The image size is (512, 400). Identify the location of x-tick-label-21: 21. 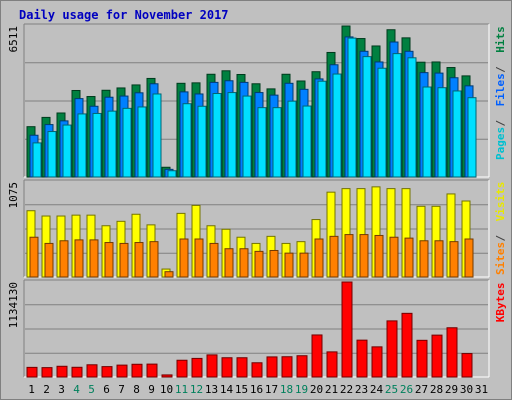
(331, 389).